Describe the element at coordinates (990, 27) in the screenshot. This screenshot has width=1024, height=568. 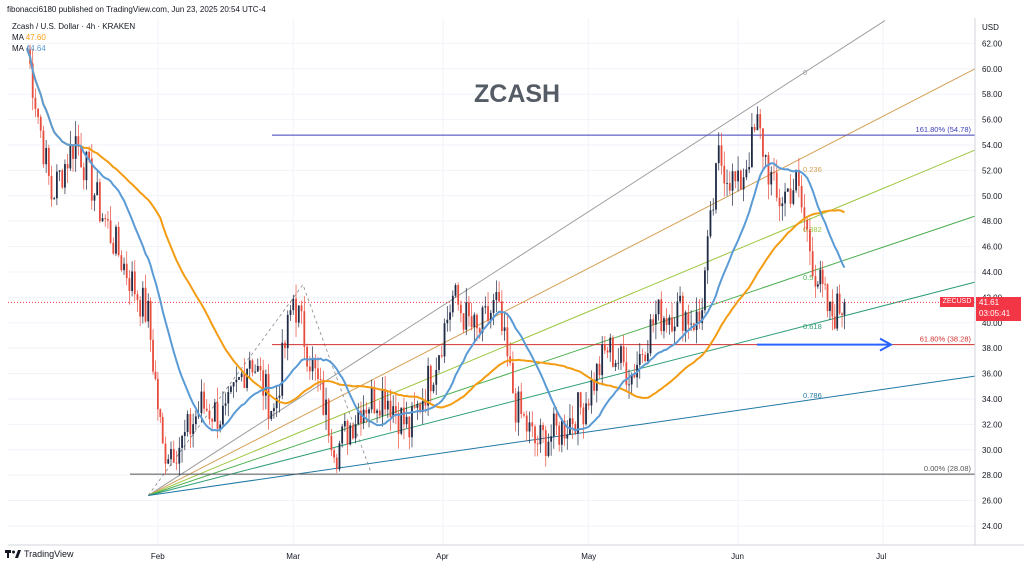
I see `currency-label: USD` at that location.